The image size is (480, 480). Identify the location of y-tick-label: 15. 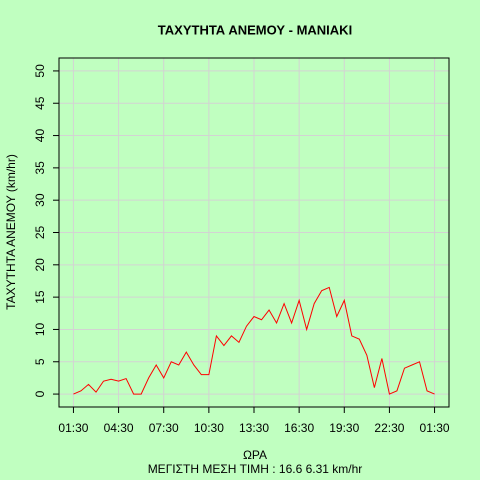
(40, 297).